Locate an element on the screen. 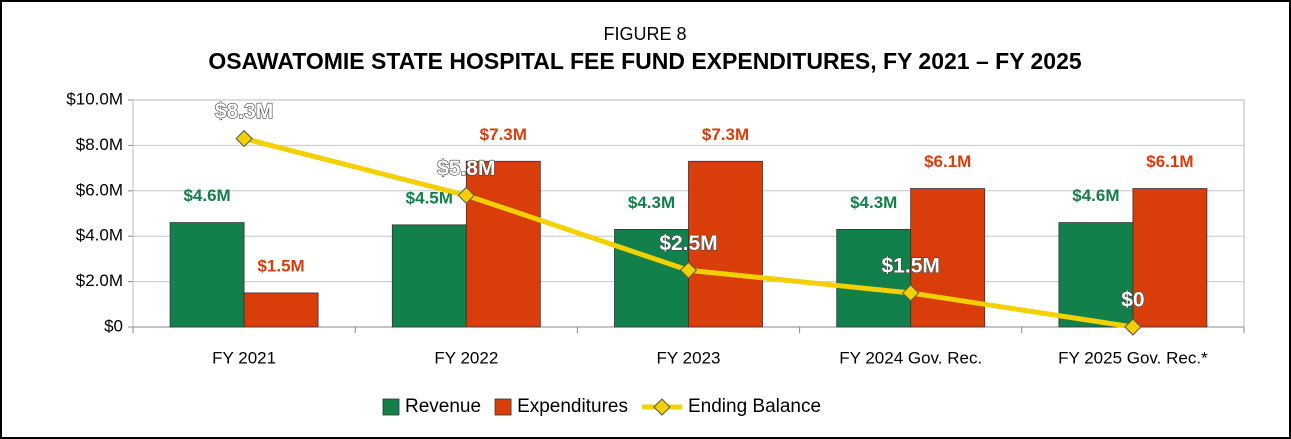 The image size is (1291, 439). legend-label: Revenue is located at coordinates (443, 406).